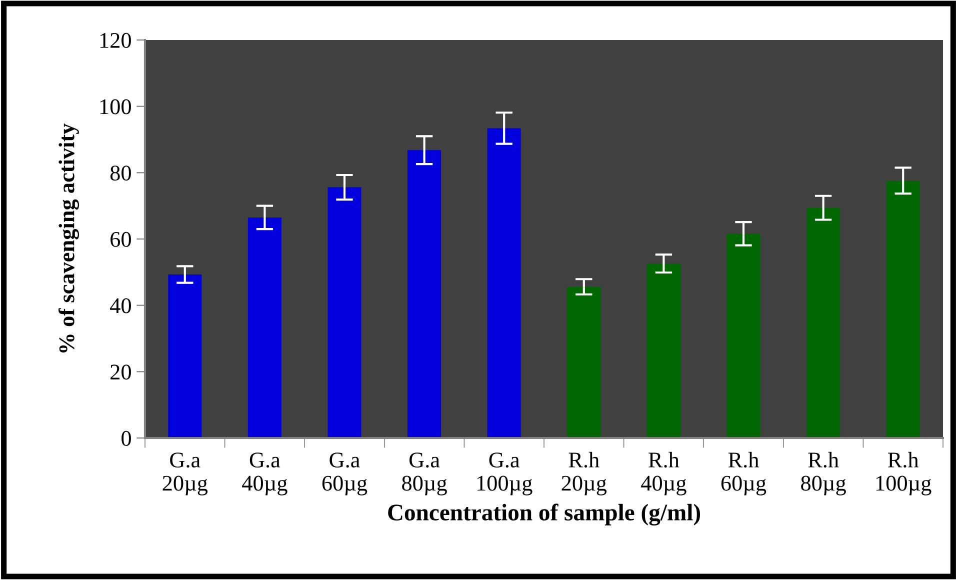 The width and height of the screenshot is (957, 580). What do you see at coordinates (504, 474) in the screenshot?
I see `x-tick-label: G.a 100µg` at bounding box center [504, 474].